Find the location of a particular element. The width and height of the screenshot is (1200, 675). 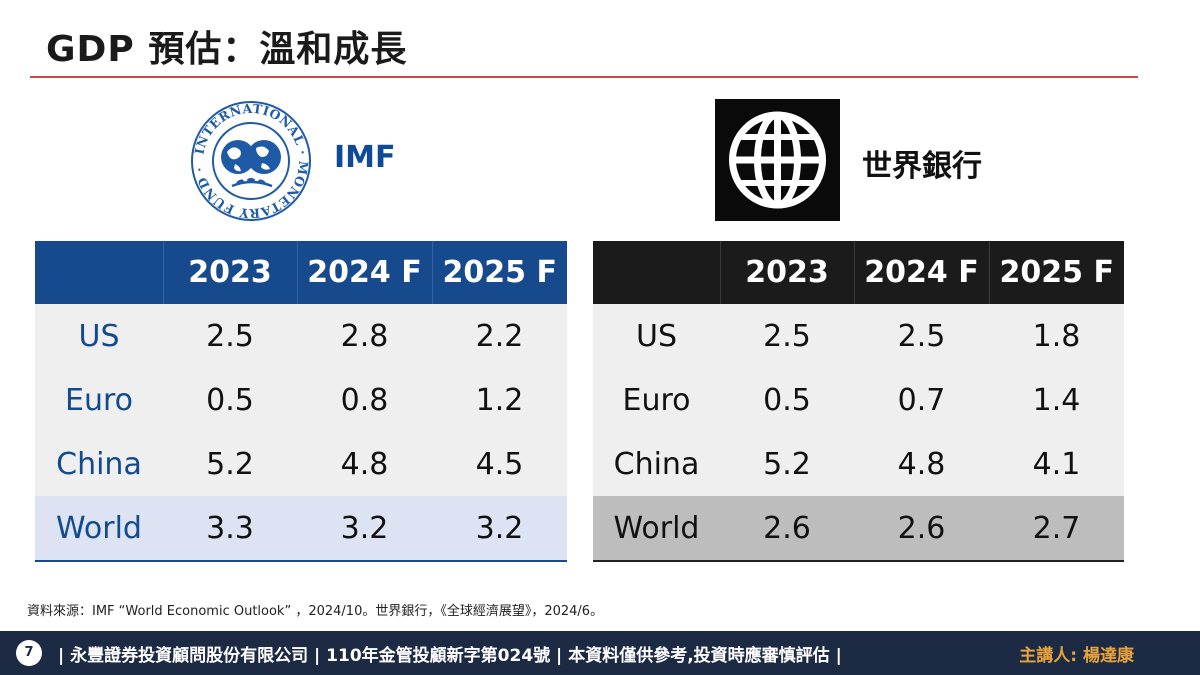

imf-label: IMF is located at coordinates (365, 157).